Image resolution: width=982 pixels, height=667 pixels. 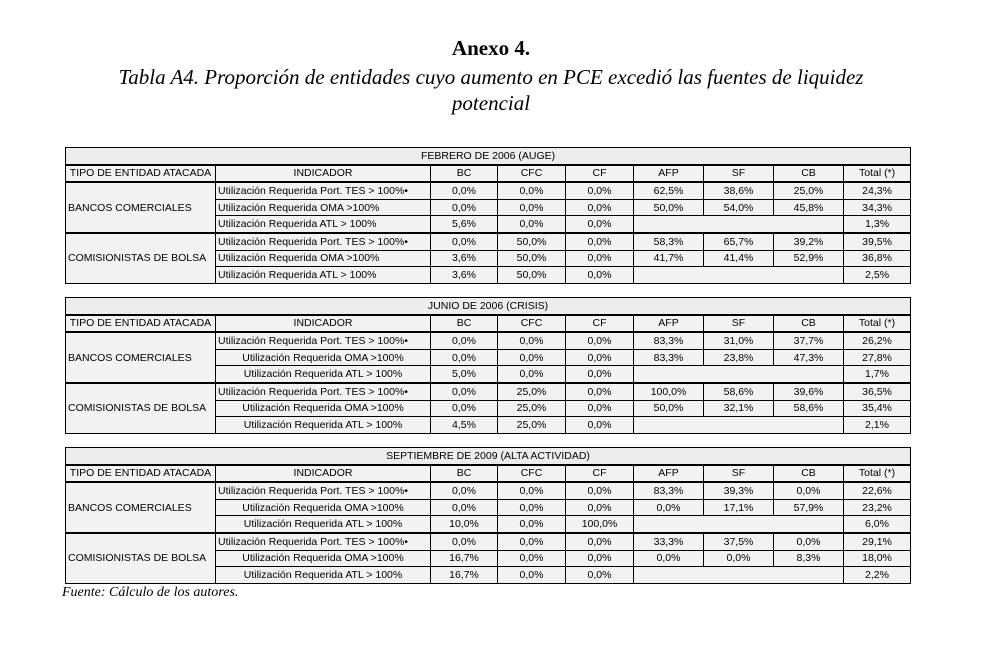 I want to click on entity-type: BANCOS COMERCIALES, so click(x=140, y=357).